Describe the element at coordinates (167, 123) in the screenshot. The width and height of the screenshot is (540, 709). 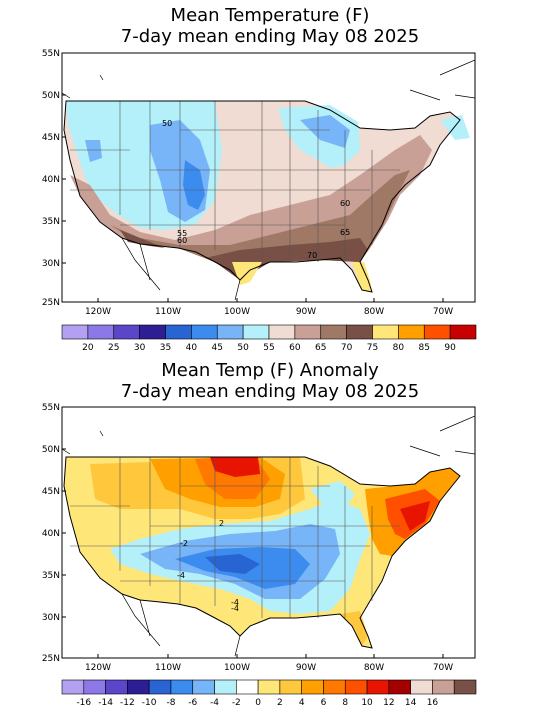
I see `contour-label: 50` at that location.